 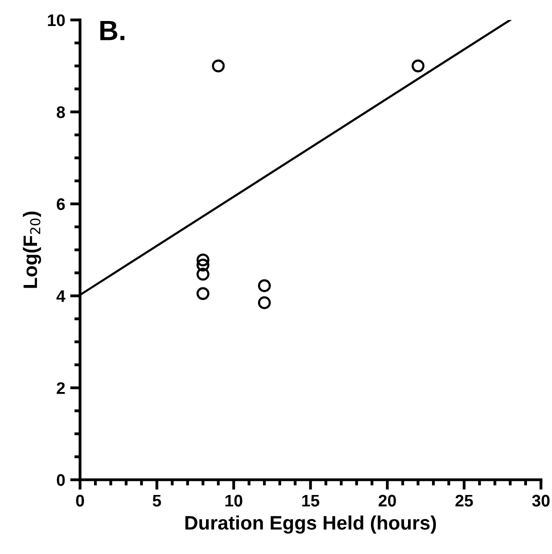 What do you see at coordinates (80, 500) in the screenshot?
I see `x-tick-label: 0` at bounding box center [80, 500].